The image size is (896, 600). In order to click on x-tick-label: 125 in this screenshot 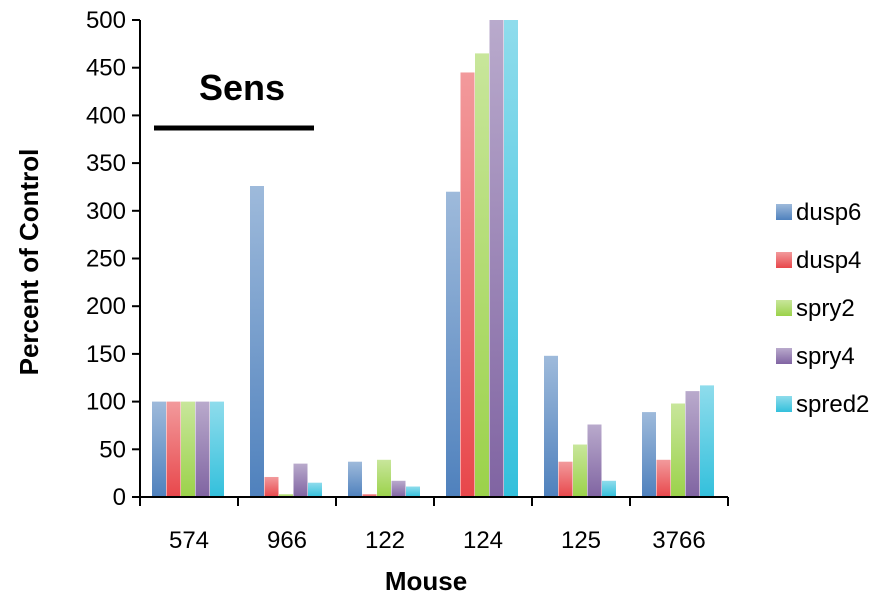, I will do `click(581, 540)`.